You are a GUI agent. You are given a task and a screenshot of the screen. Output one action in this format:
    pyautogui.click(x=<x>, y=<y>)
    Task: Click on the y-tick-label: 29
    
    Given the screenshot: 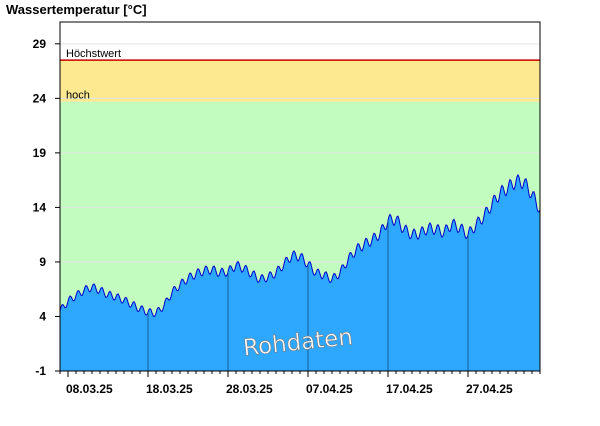 What is the action you would take?
    pyautogui.click(x=40, y=44)
    